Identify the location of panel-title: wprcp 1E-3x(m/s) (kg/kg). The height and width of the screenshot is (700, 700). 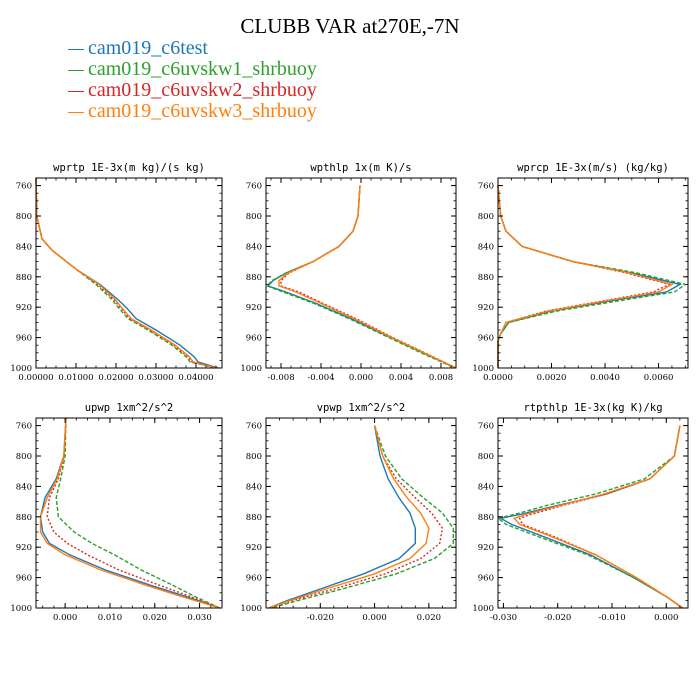
(593, 168).